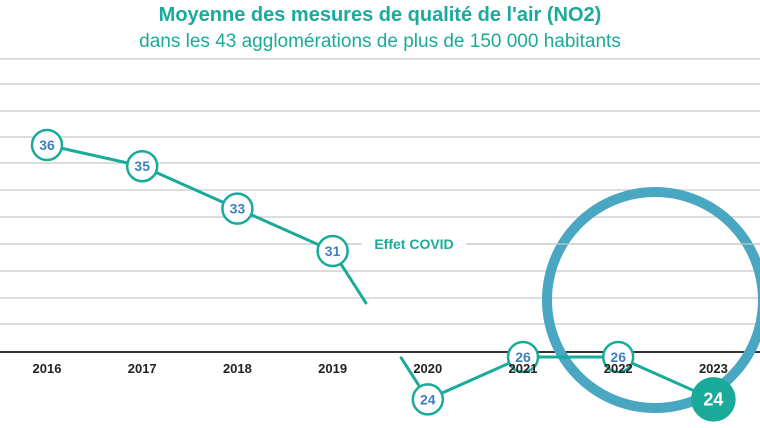 The image size is (760, 428). Describe the element at coordinates (427, 368) in the screenshot. I see `x-tick-2020: 2020` at that location.